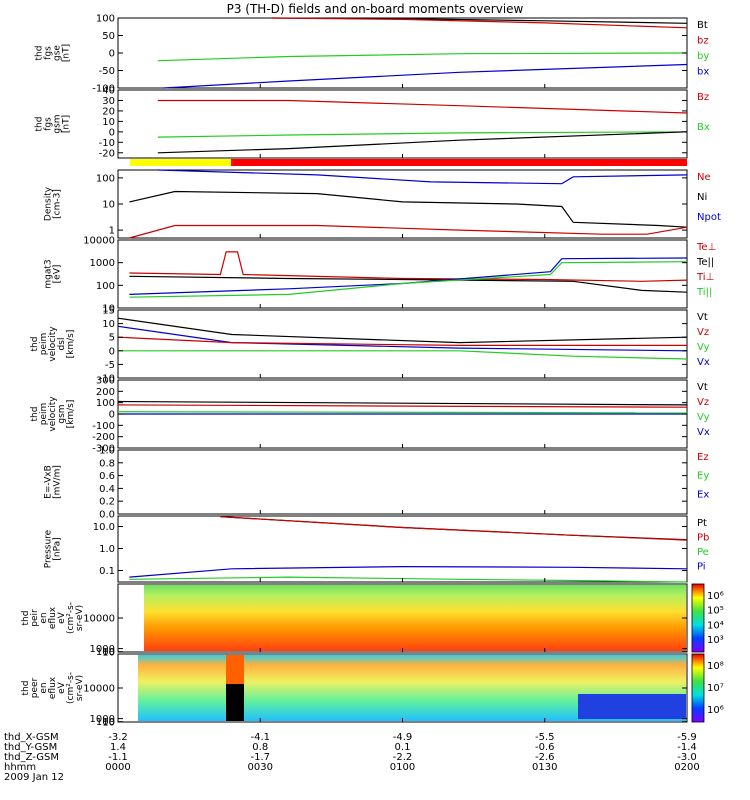 The image size is (750, 800). What do you see at coordinates (704, 292) in the screenshot?
I see `legend-item: Ti||` at bounding box center [704, 292].